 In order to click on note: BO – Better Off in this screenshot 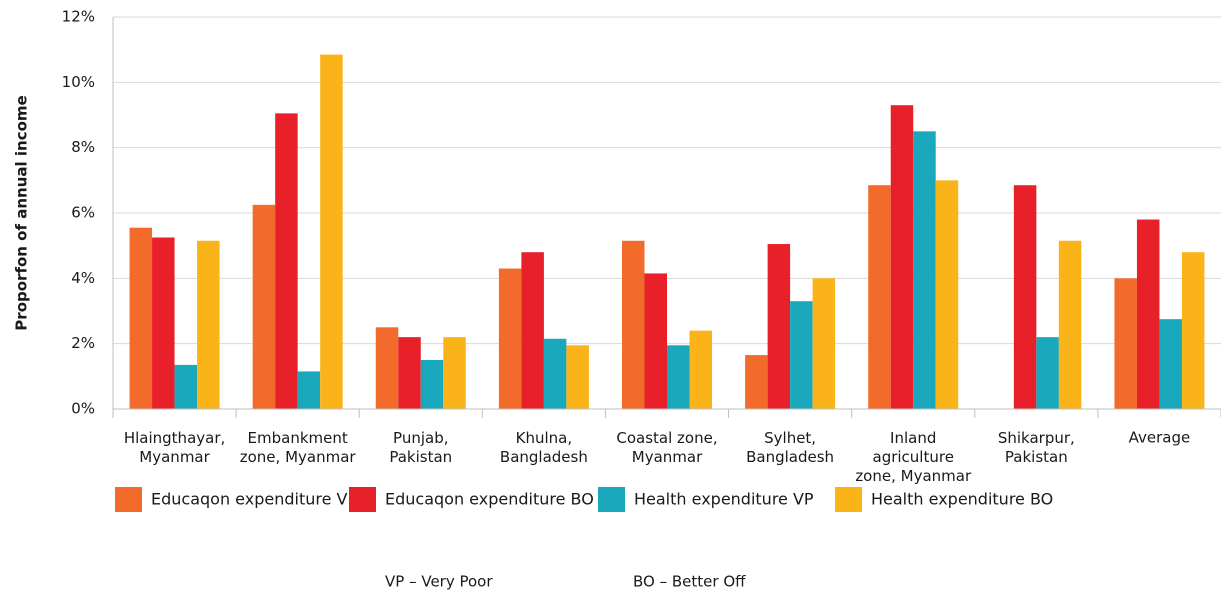, I will do `click(689, 582)`.